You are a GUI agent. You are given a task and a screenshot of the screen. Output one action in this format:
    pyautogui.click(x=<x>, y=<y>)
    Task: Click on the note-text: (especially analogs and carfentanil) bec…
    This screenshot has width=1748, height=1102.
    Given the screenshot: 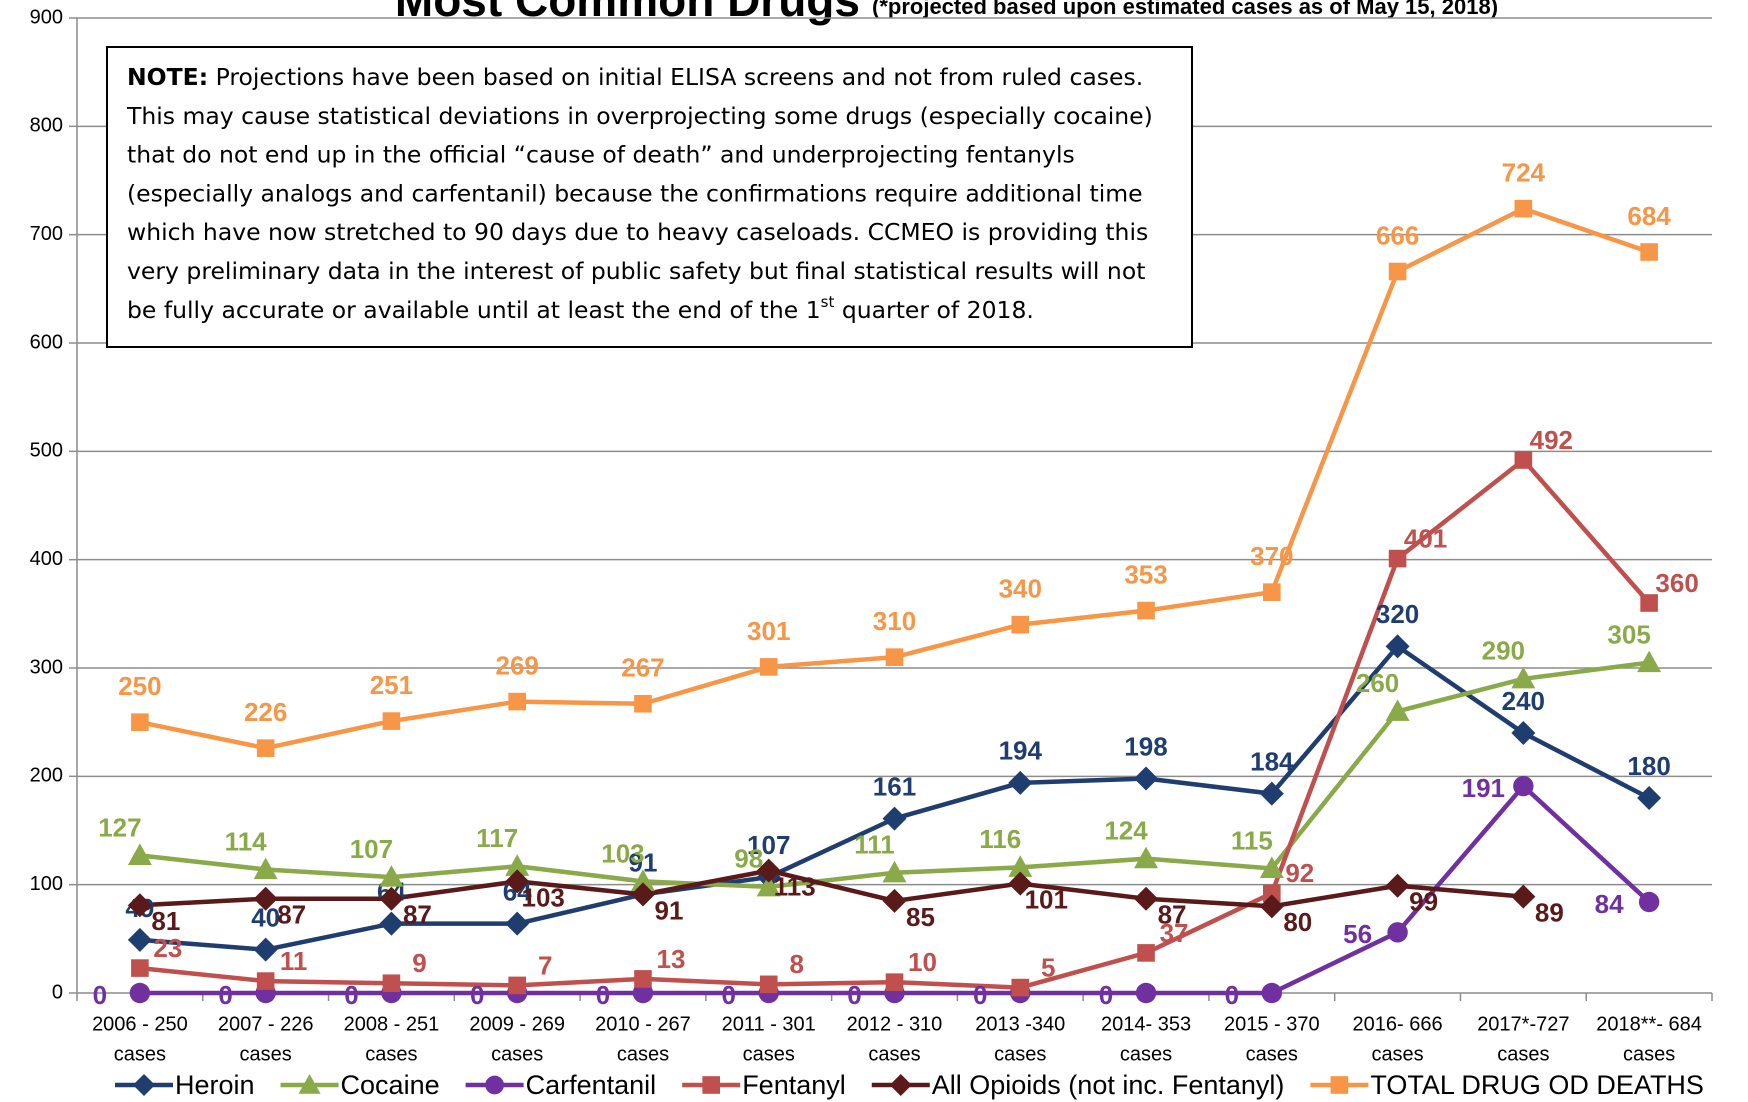 What is the action you would take?
    pyautogui.click(x=635, y=193)
    